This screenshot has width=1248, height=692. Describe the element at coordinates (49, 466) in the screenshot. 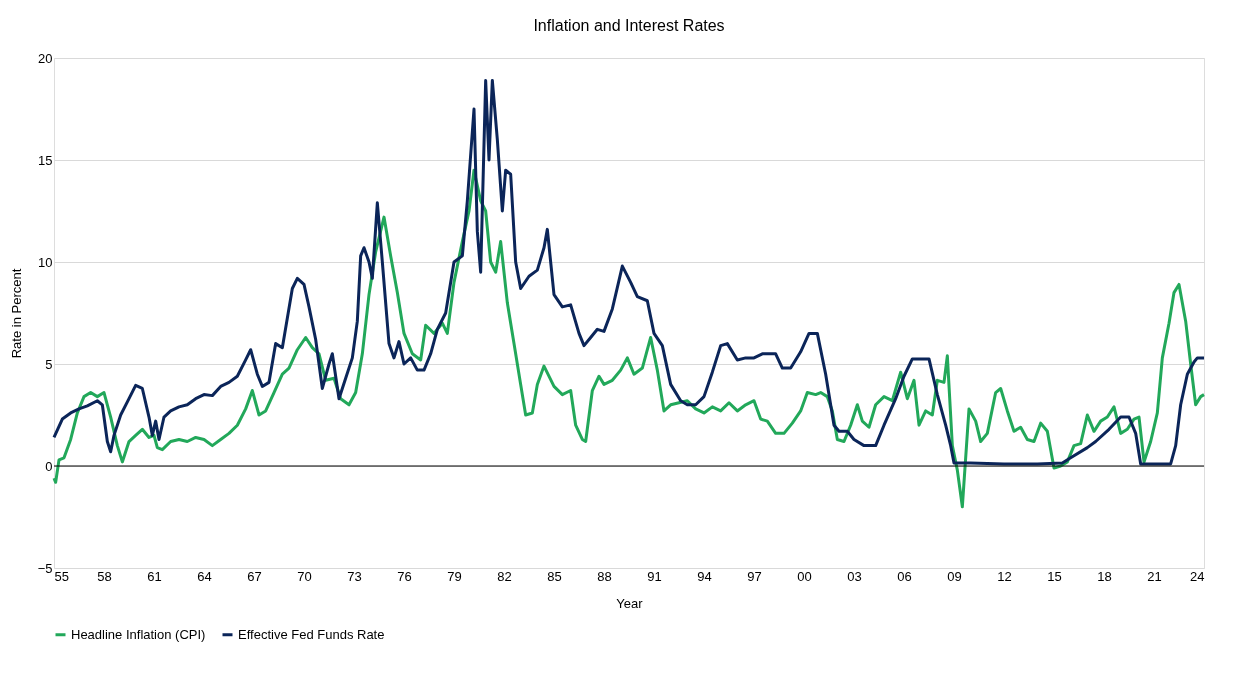

I see `y-tick-label: 0` at that location.